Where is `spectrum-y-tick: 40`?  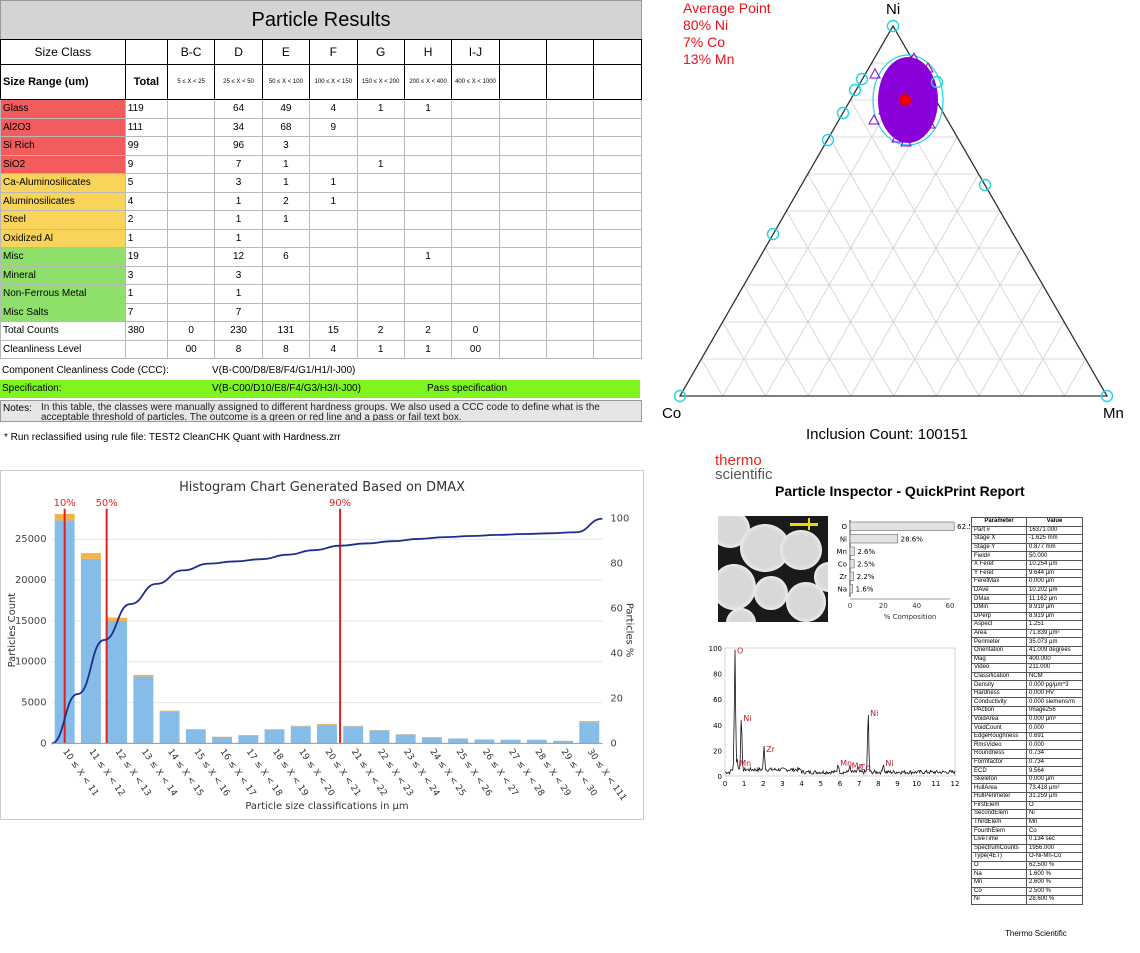 spectrum-y-tick: 40 is located at coordinates (717, 726).